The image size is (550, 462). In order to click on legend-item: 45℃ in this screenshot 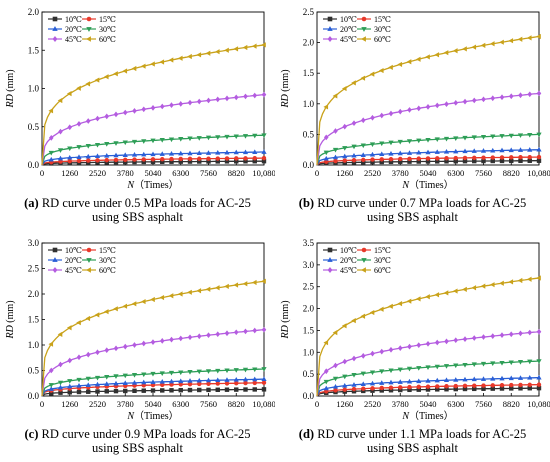, I will do `click(340, 270)`.